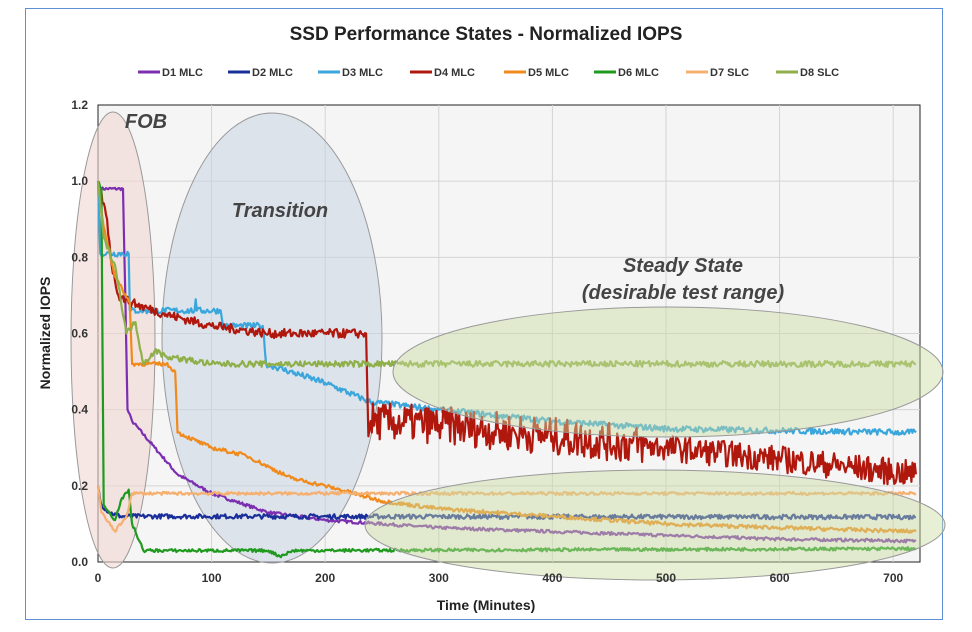  What do you see at coordinates (212, 578) in the screenshot?
I see `x-tick-label: 100` at bounding box center [212, 578].